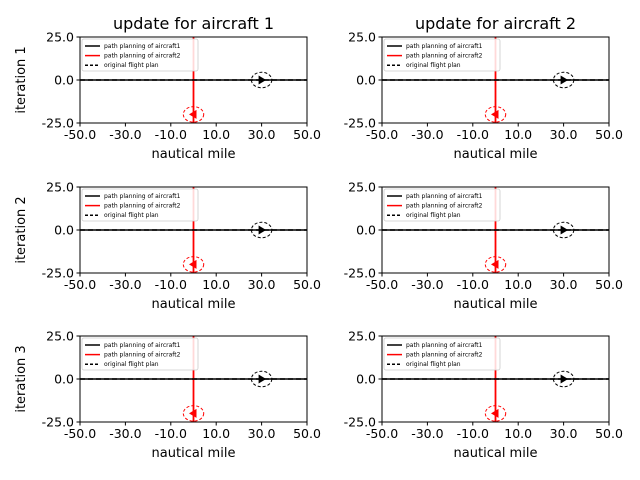 Image resolution: width=640 pixels, height=480 pixels. I want to click on column-title-2: update for aircraft 2, so click(495, 23).